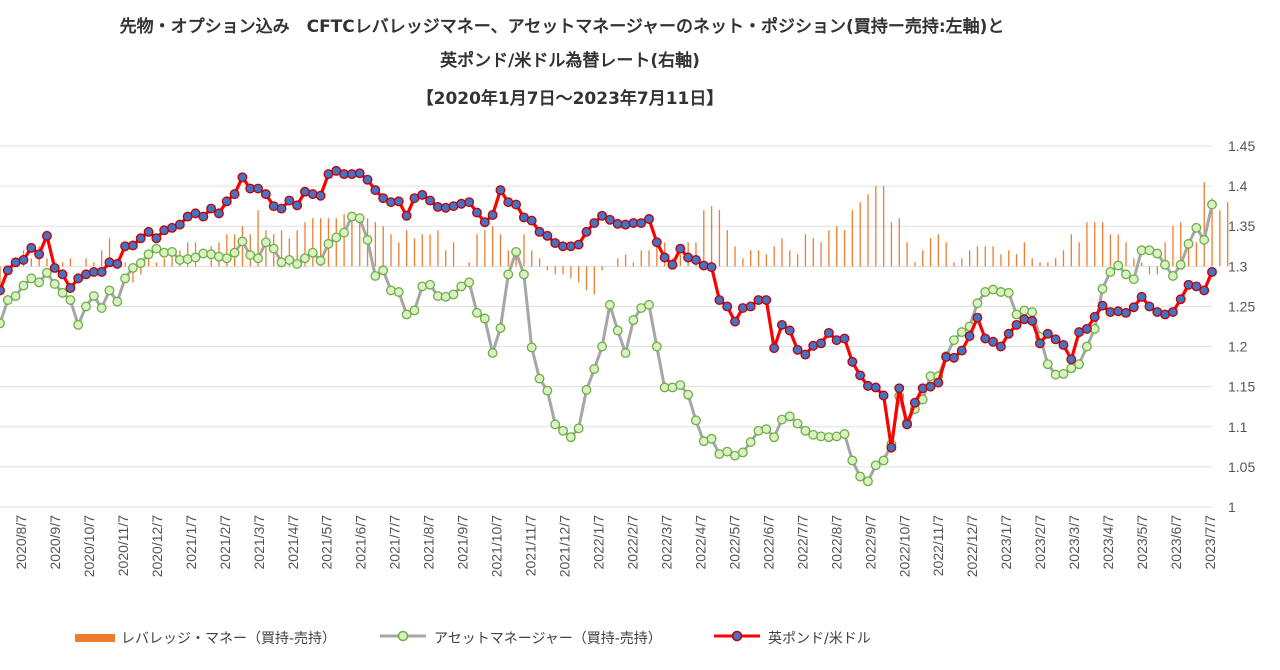 This screenshot has width=1280, height=670. I want to click on x-tick-label: 2023/7/7, so click(1210, 542).